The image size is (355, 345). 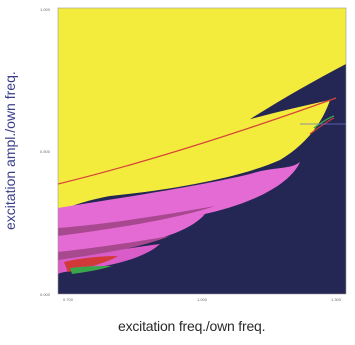 I want to click on x-axis-label: excitation freq./own freq., so click(x=192, y=326).